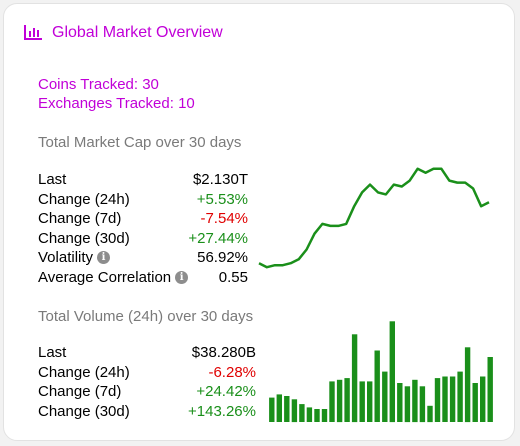 This screenshot has height=446, width=520. I want to click on market-cap-metric-label-text: Volatility, so click(66, 257).